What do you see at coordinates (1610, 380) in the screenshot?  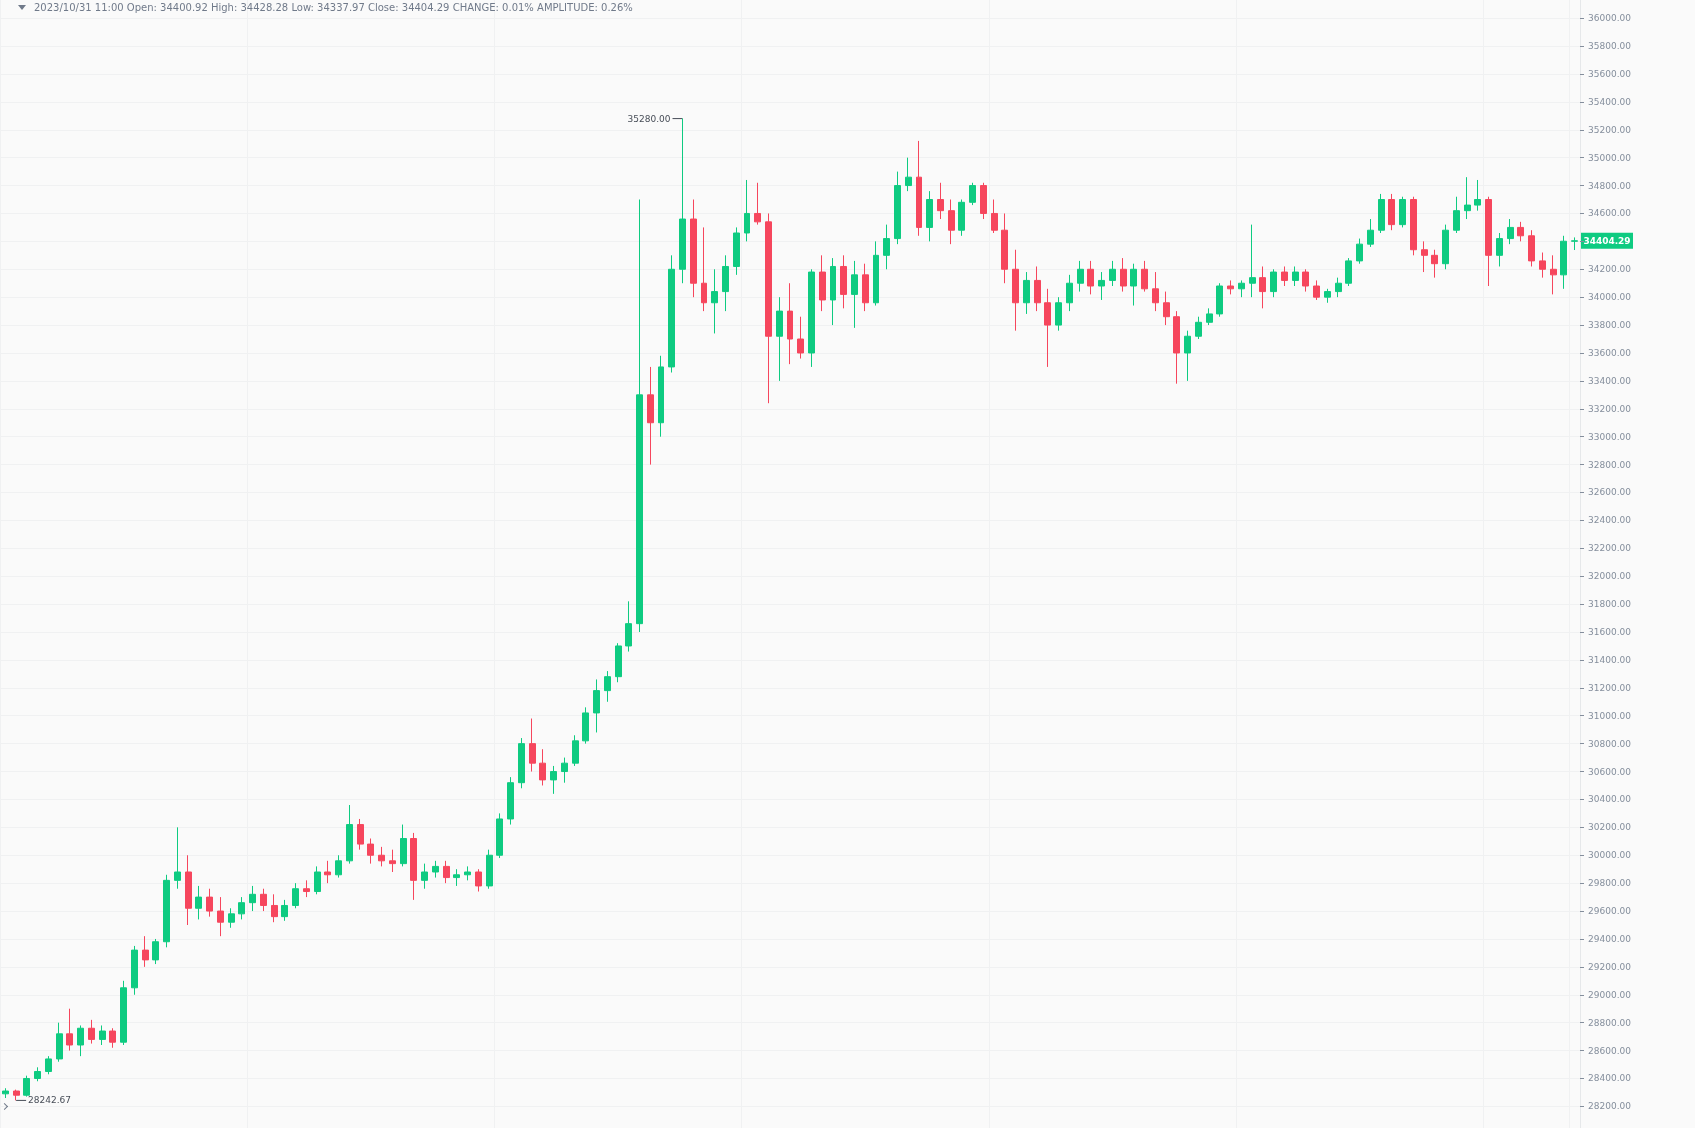 I see `y-tick-label: 33400.00` at bounding box center [1610, 380].